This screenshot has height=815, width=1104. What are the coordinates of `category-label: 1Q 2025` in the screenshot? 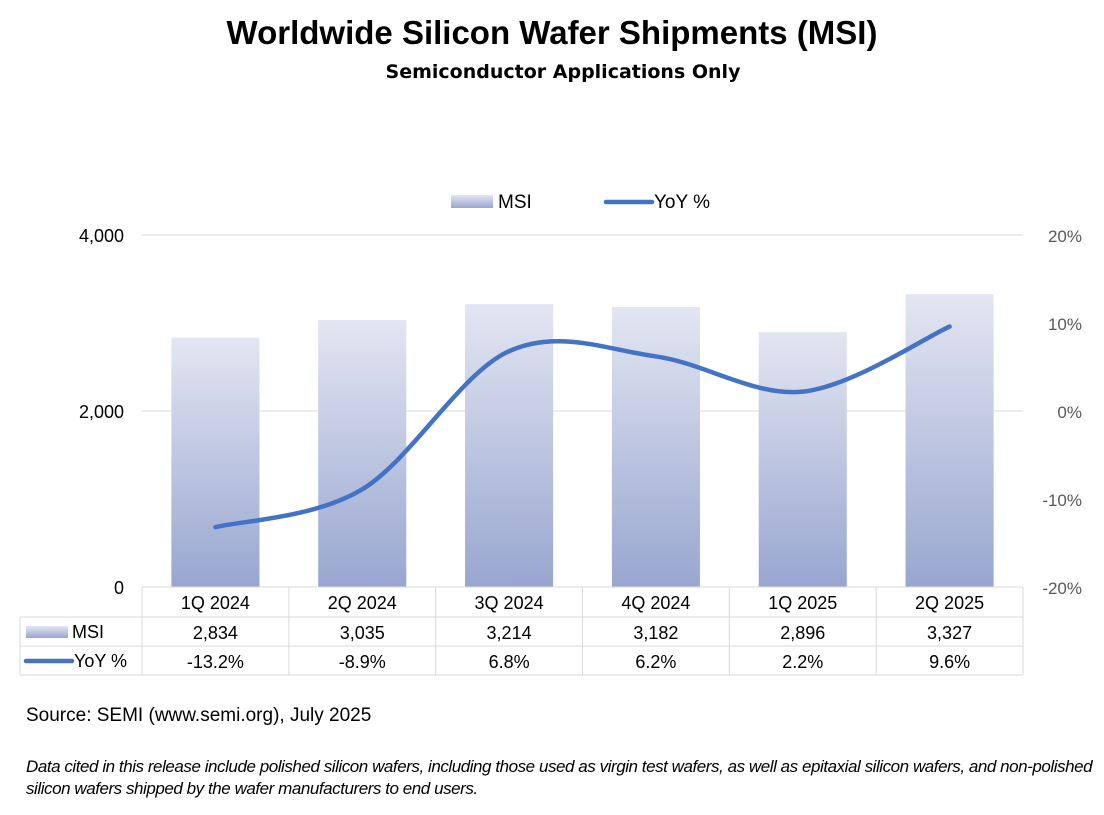 It's located at (802, 603).